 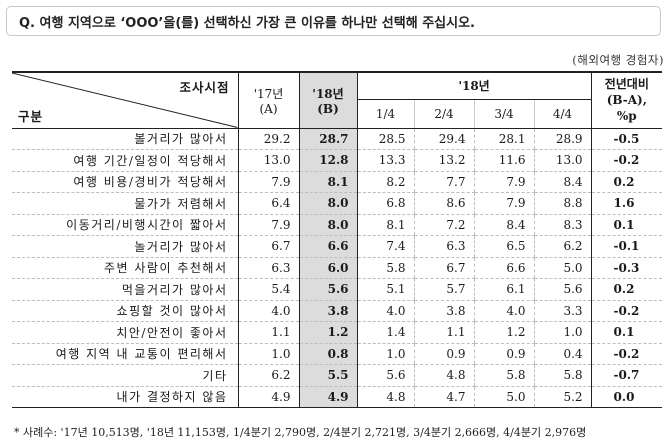 I want to click on value-q2: 4.8, so click(x=443, y=375).